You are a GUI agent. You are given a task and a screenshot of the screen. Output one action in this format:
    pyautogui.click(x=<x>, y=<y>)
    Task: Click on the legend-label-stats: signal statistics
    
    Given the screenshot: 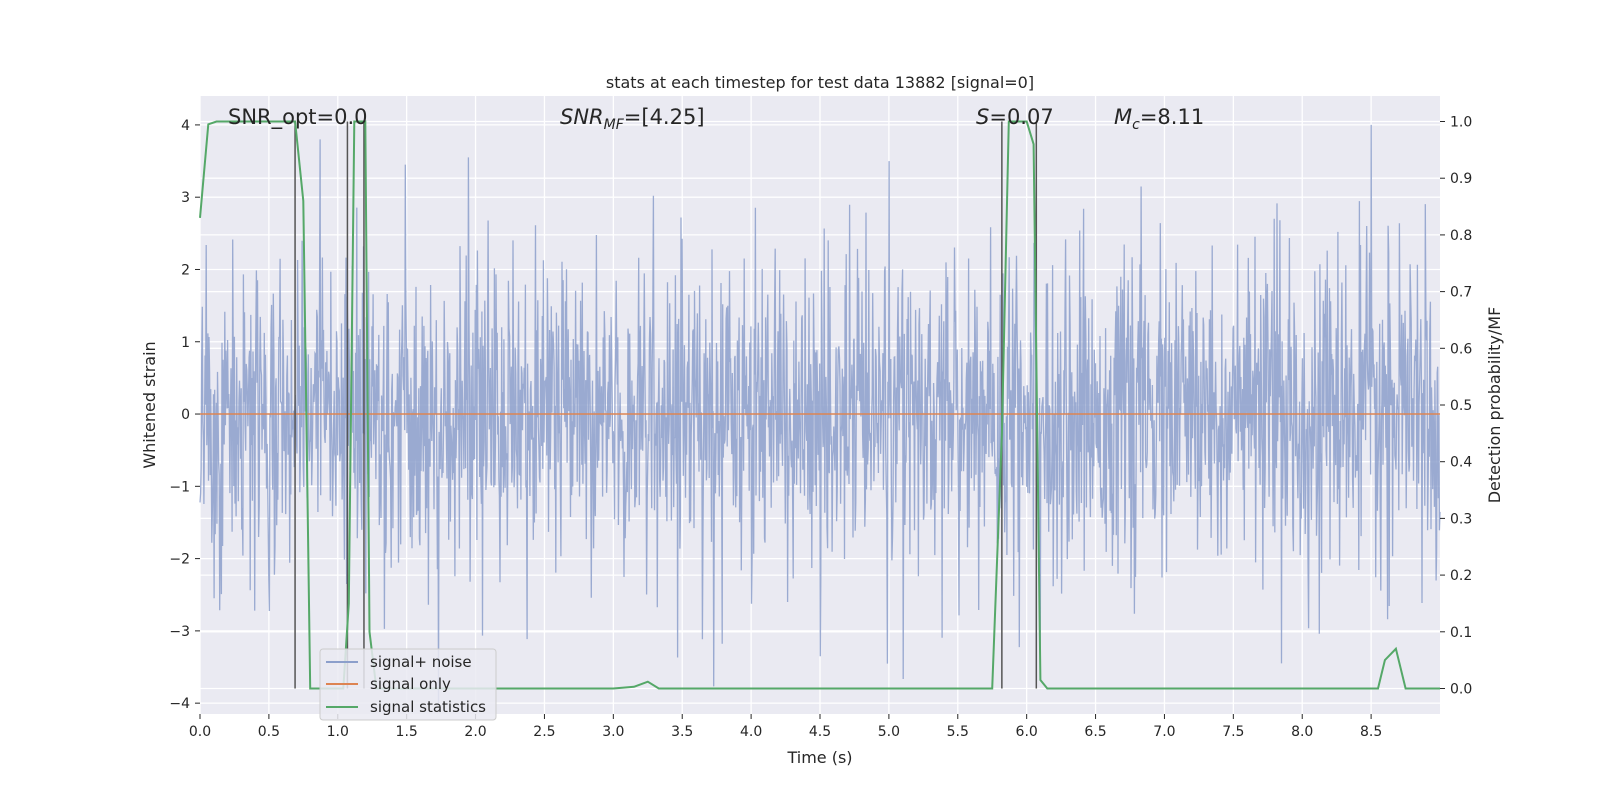 What is the action you would take?
    pyautogui.click(x=428, y=707)
    